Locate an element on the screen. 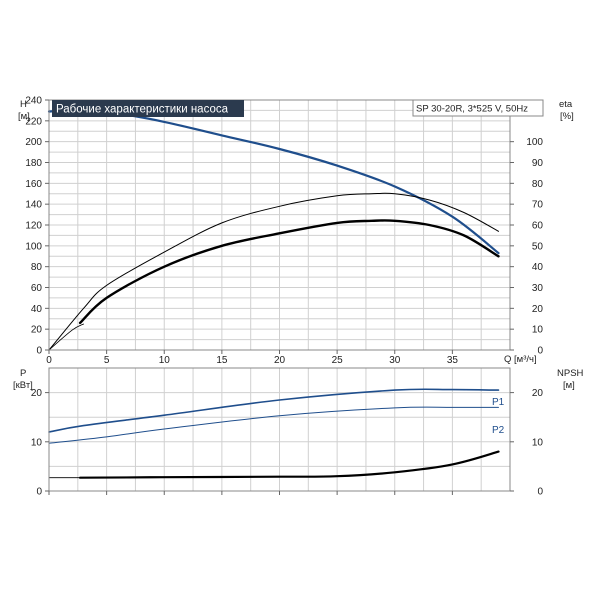  y-right-tick-label: 70 is located at coordinates (538, 205).